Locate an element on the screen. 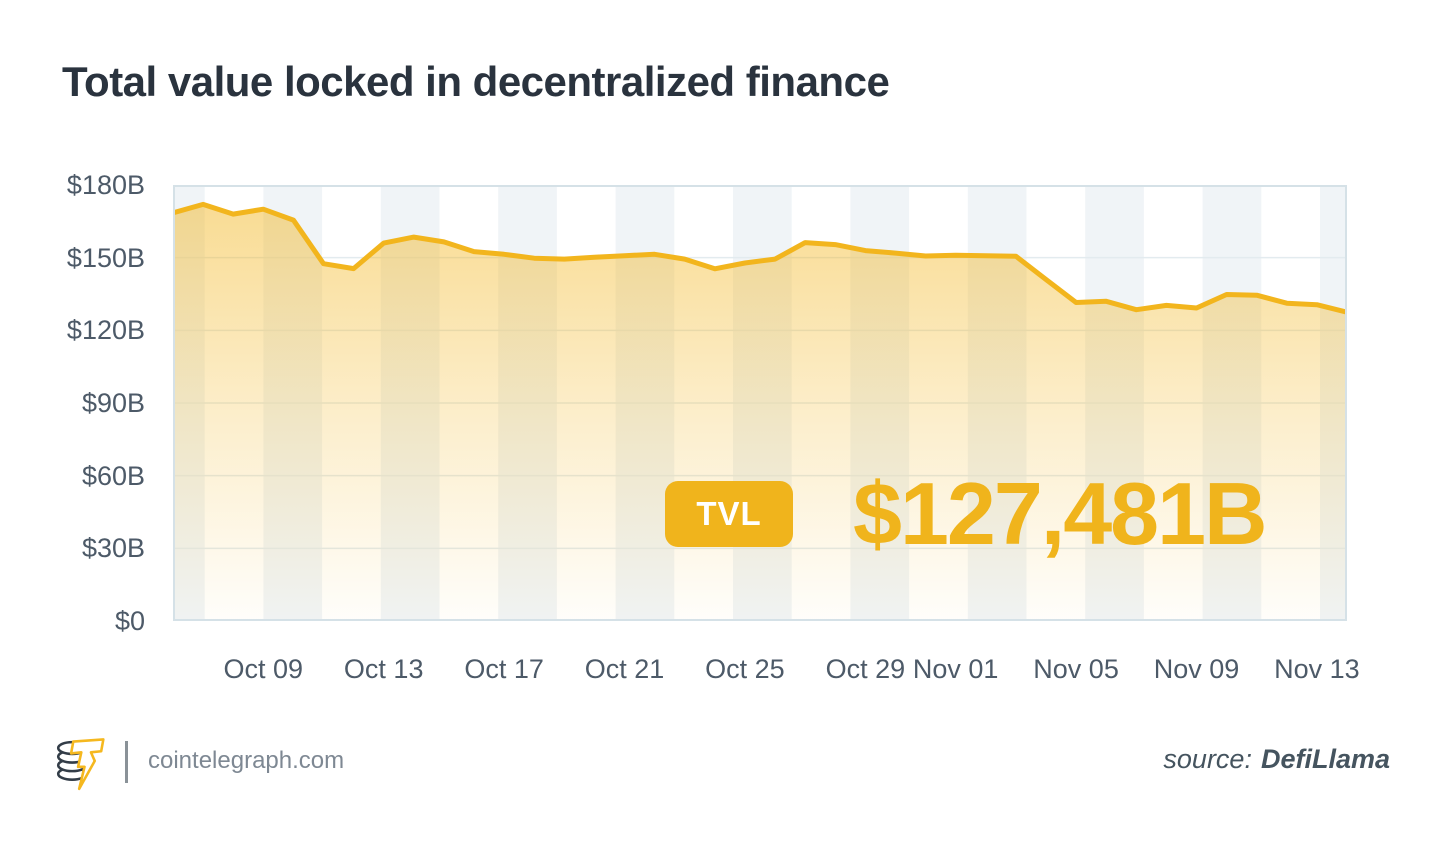 This screenshot has width=1450, height=843. tvl-line is located at coordinates (760, 258).